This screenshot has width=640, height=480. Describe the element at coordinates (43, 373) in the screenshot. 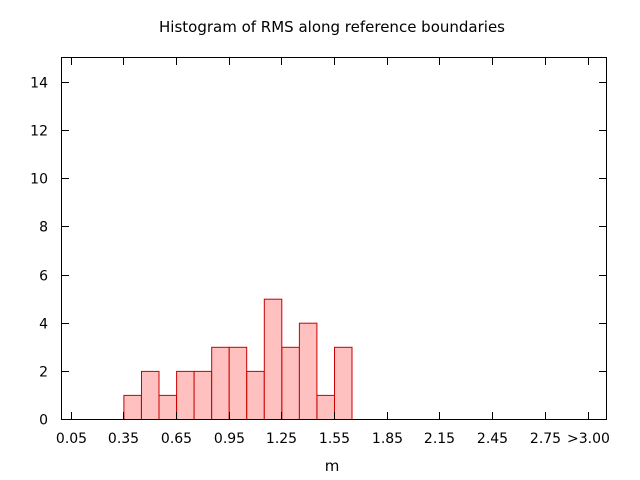

I see `y-tick-label: 2` at that location.